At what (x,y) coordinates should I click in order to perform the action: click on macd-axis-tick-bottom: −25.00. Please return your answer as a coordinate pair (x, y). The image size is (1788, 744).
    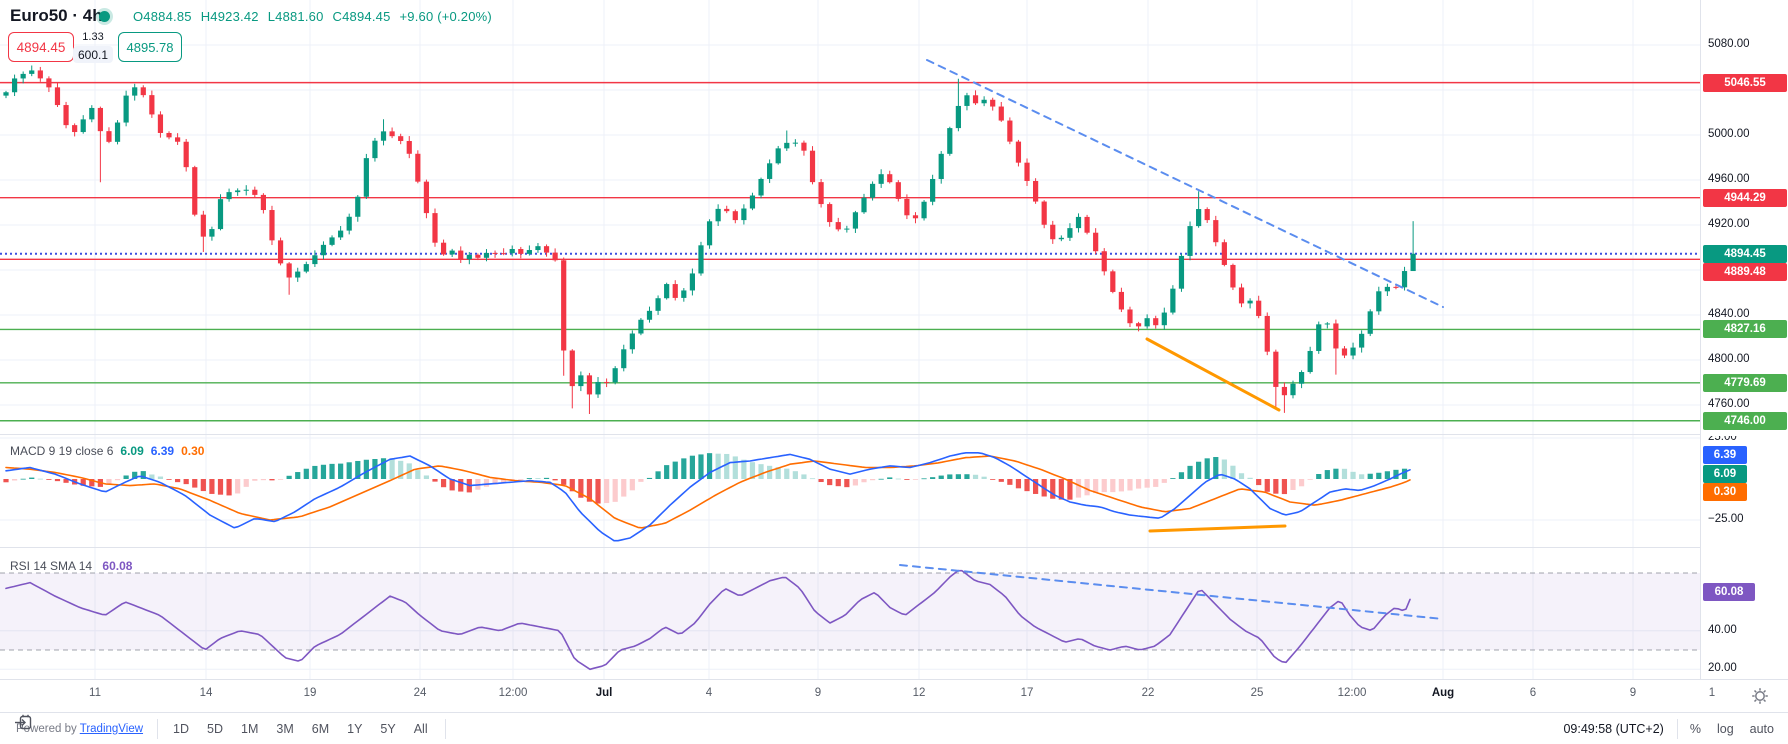
    Looking at the image, I should click on (1726, 519).